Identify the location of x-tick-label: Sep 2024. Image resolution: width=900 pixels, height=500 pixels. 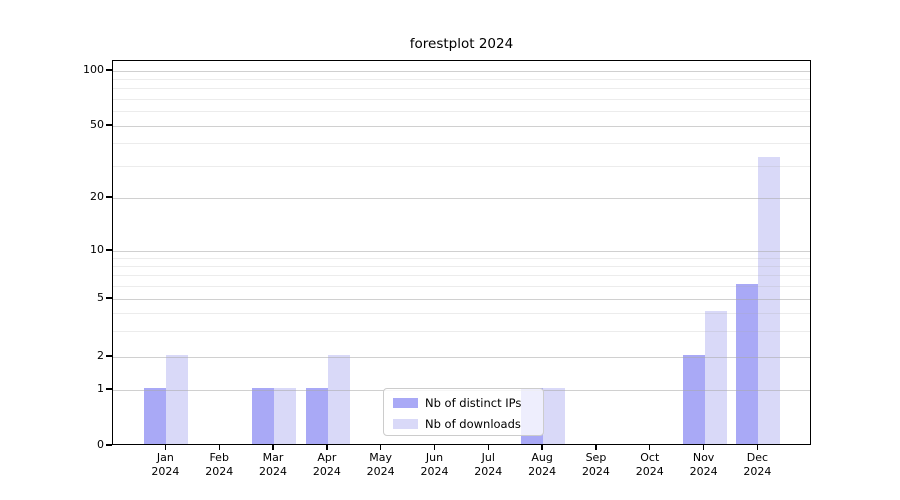
(595, 464).